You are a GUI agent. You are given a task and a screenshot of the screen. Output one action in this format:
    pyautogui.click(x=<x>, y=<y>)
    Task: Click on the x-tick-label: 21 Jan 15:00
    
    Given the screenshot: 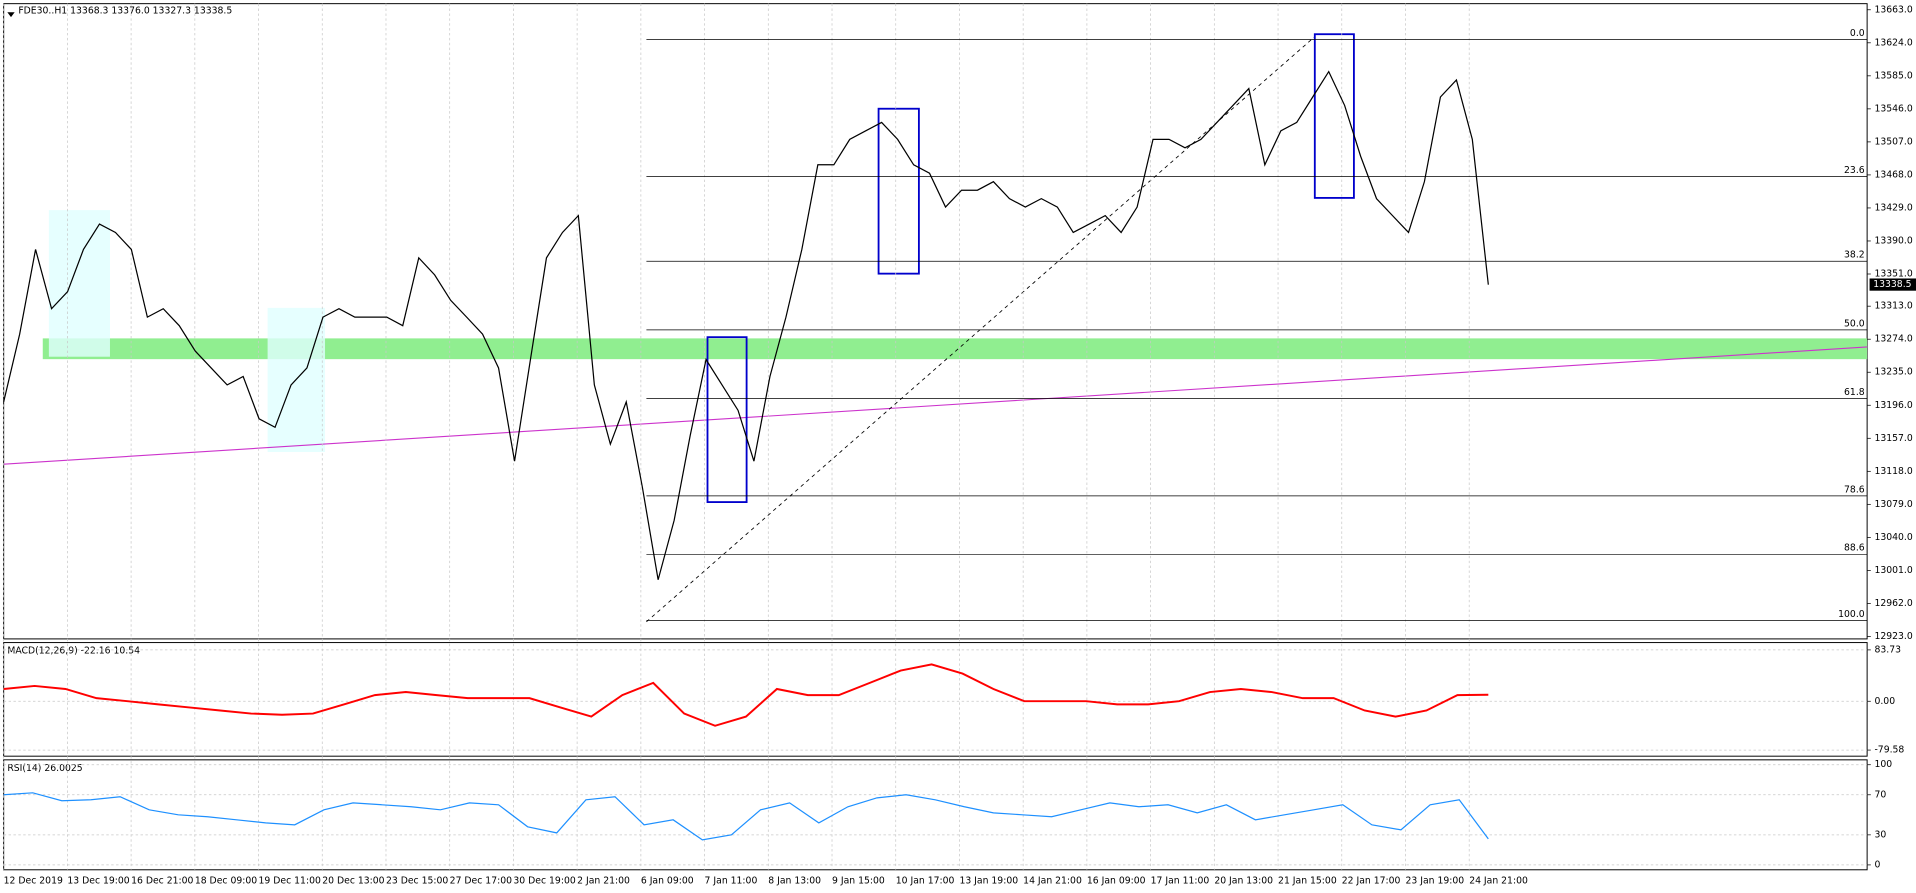 What is the action you would take?
    pyautogui.click(x=1307, y=880)
    